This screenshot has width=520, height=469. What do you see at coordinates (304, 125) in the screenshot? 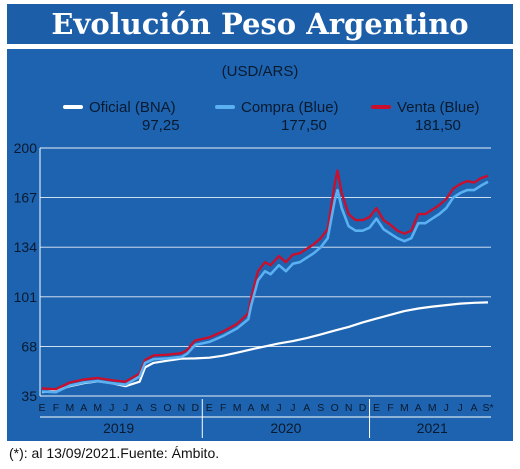
I see `legend-value: 177,50` at bounding box center [304, 125].